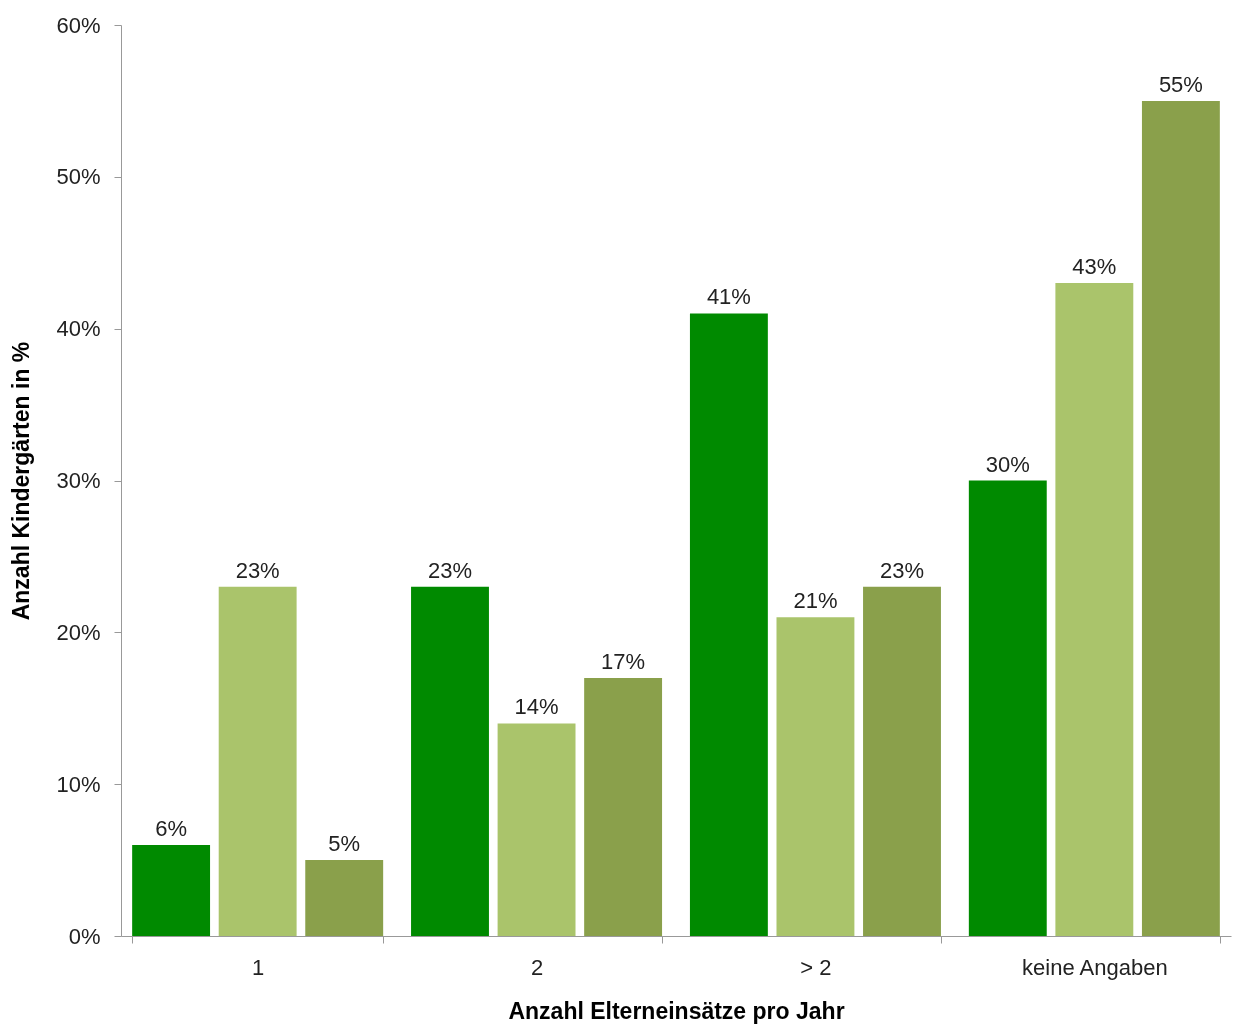 Image resolution: width=1243 pixels, height=1031 pixels. I want to click on data-label: 55%, so click(1180, 84).